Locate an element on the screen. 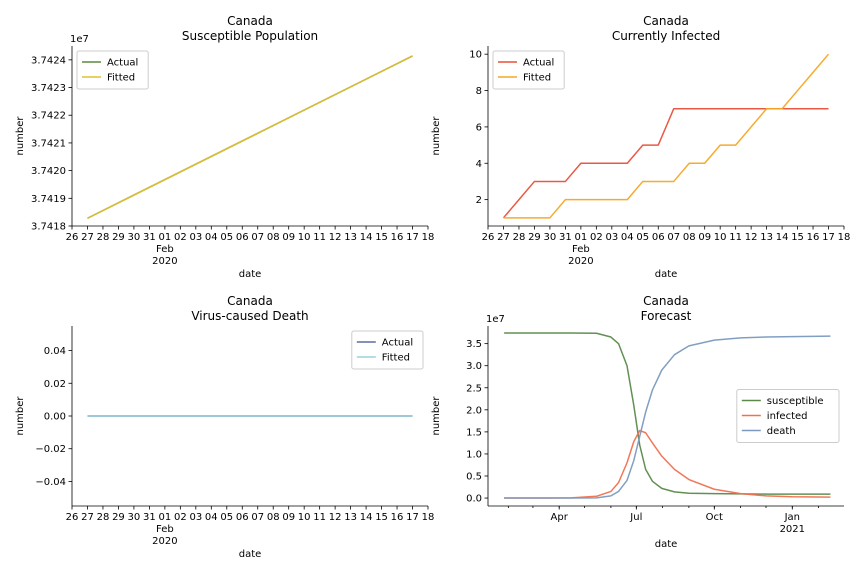  x-tick-sublabel-month: Feb is located at coordinates (581, 249).